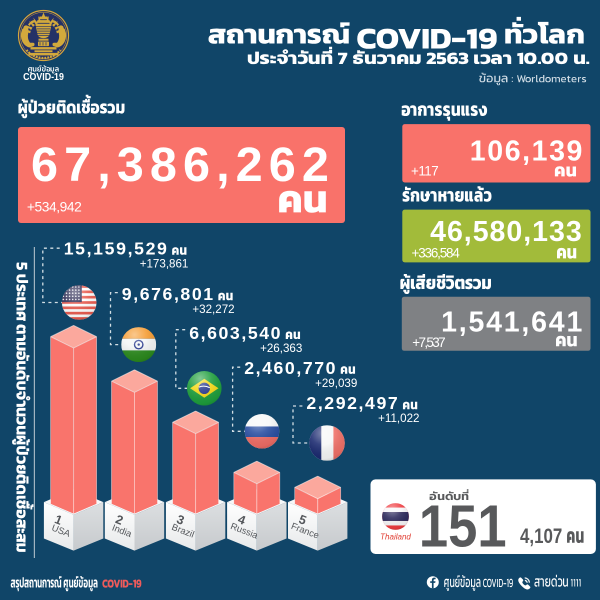  I want to click on svg-text: +534,942, so click(54, 207).